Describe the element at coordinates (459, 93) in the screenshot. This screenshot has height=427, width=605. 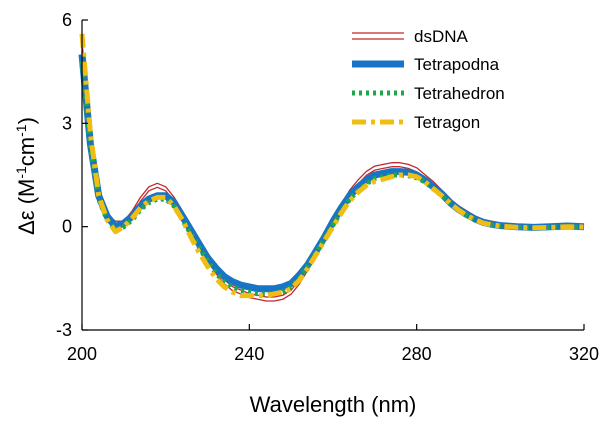
I see `legend-label-Tetrahedron: Tetrahedron` at that location.